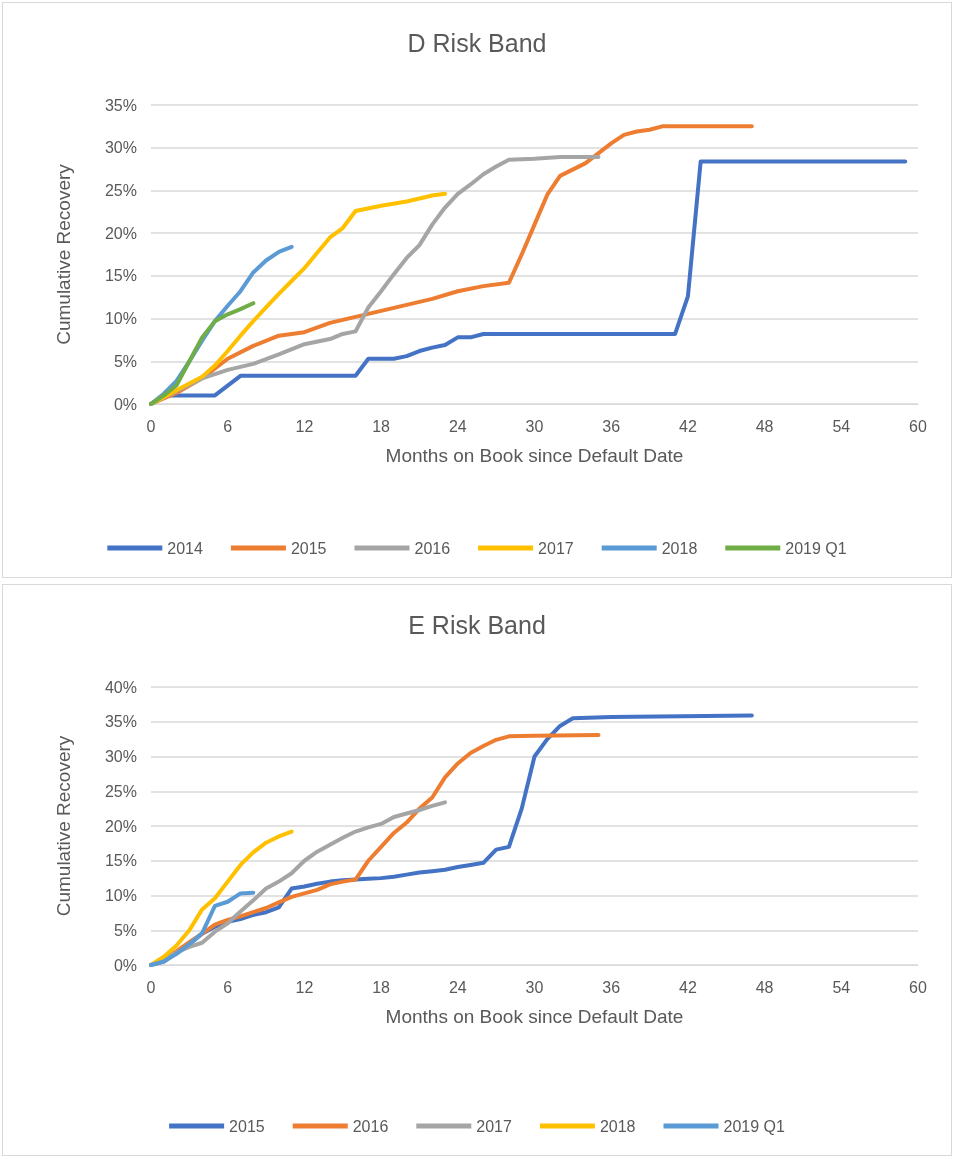 The image size is (957, 1159). What do you see at coordinates (477, 624) in the screenshot?
I see `chart-title: E Risk Band` at bounding box center [477, 624].